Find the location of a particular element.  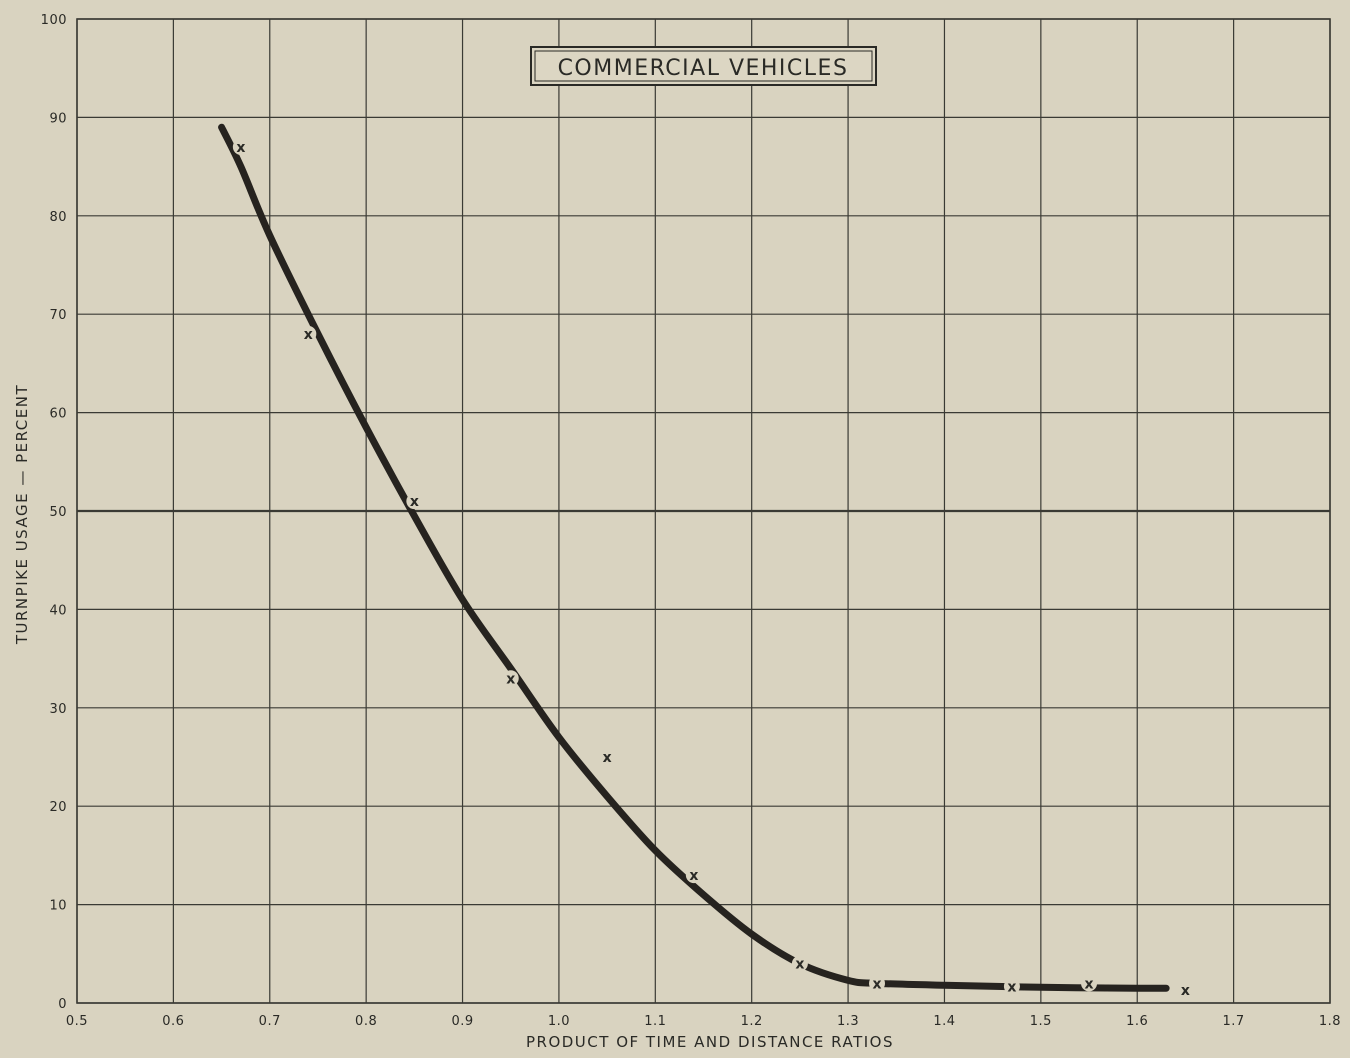

x-tick-label: 1.0 is located at coordinates (559, 1021).